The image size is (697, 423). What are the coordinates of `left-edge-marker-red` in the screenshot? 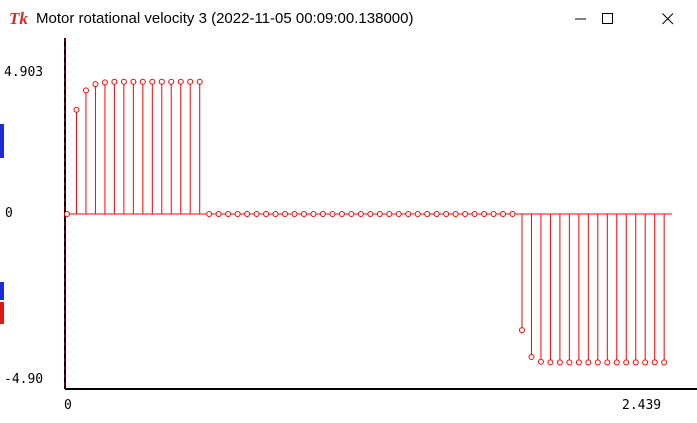 It's located at (2, 313).